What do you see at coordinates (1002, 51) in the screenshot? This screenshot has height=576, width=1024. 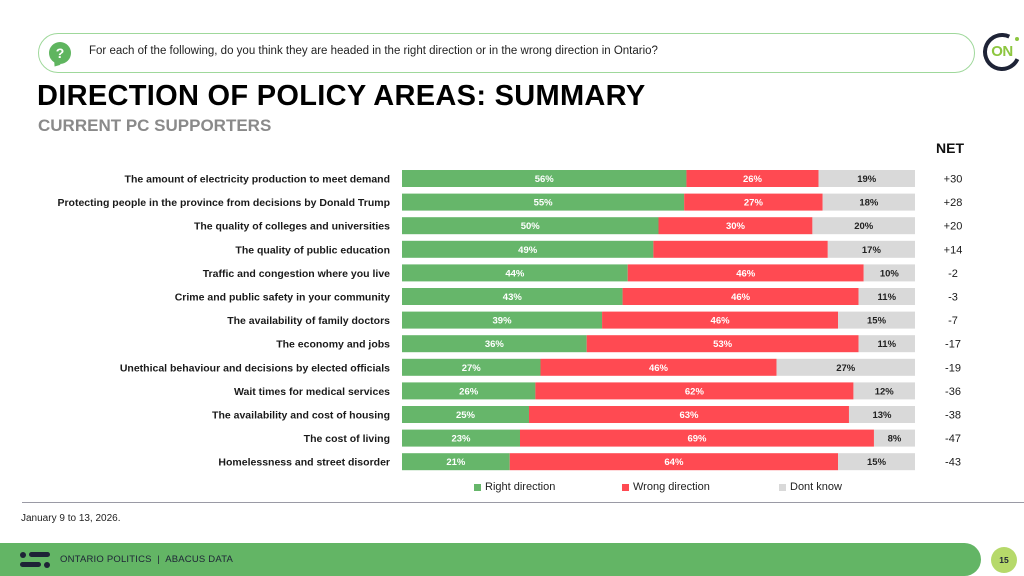 I see `ontario-on-logo: ON` at bounding box center [1002, 51].